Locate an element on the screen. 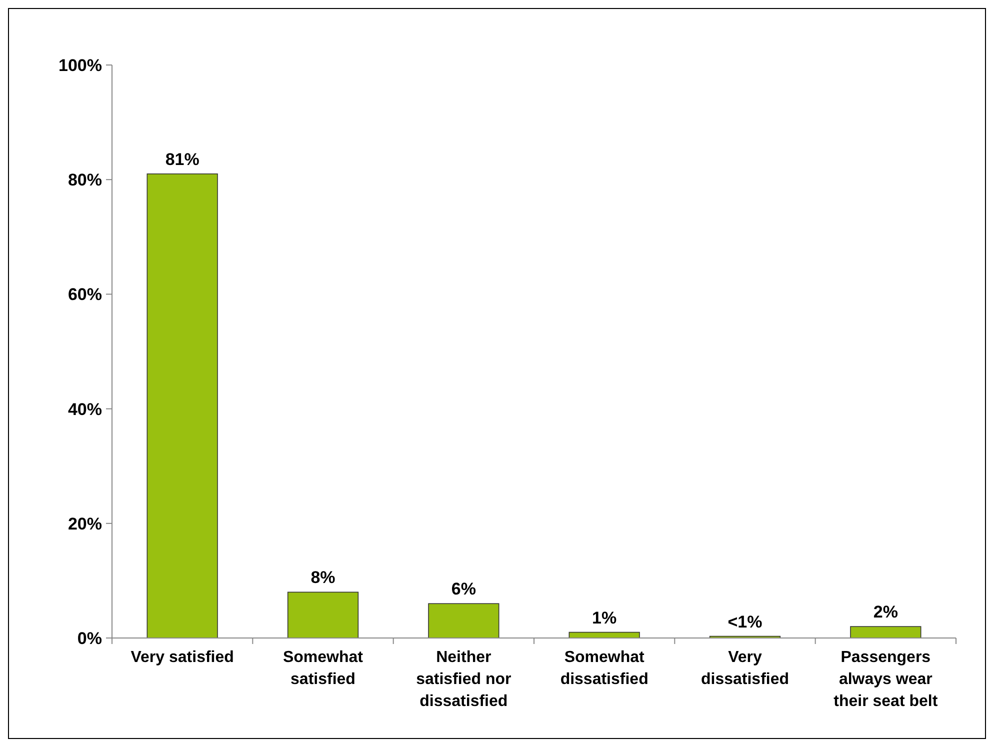 This screenshot has height=747, width=994. x-tick-label: Somewhat dissatisfied is located at coordinates (604, 668).